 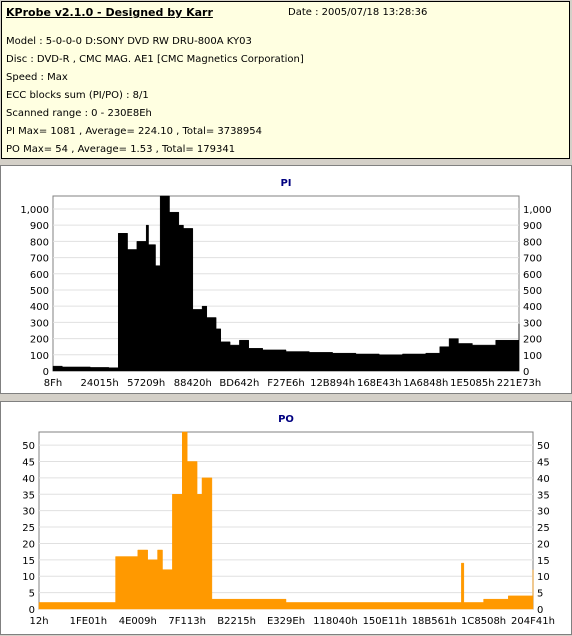 I want to click on speed-line: Speed : Max, so click(x=37, y=77).